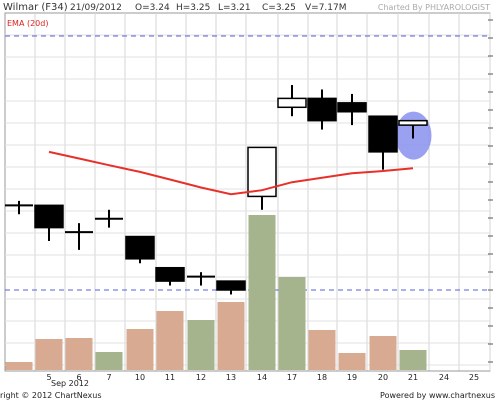 The height and width of the screenshot is (400, 495). I want to click on right-axis-tick-marks, so click(490, 191).